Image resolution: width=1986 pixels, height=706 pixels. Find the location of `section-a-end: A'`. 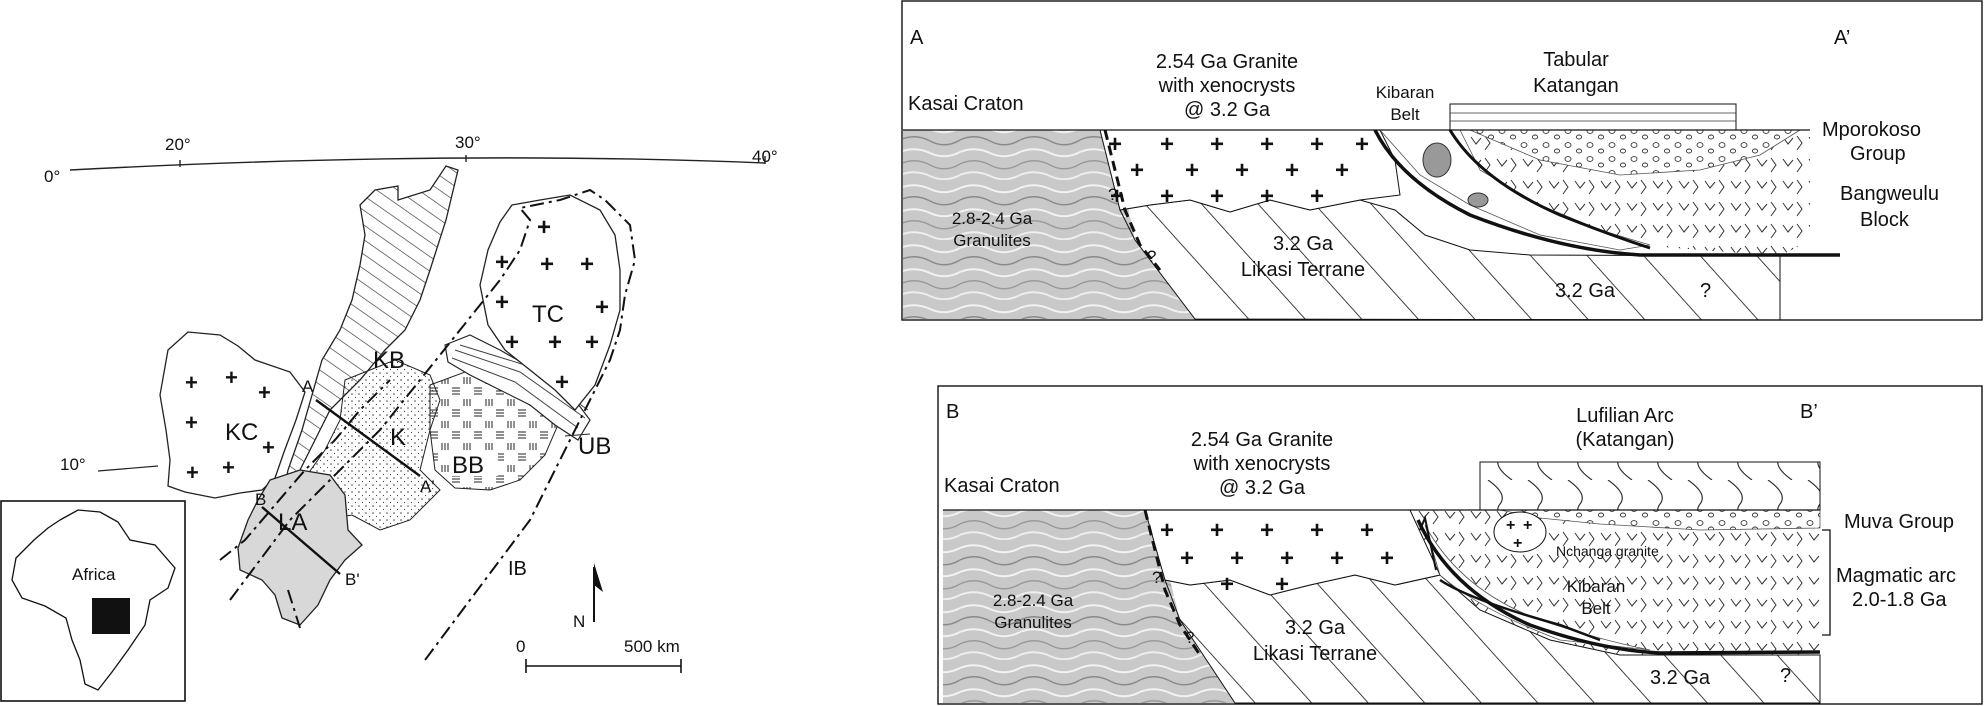

section-a-end: A' is located at coordinates (427, 486).